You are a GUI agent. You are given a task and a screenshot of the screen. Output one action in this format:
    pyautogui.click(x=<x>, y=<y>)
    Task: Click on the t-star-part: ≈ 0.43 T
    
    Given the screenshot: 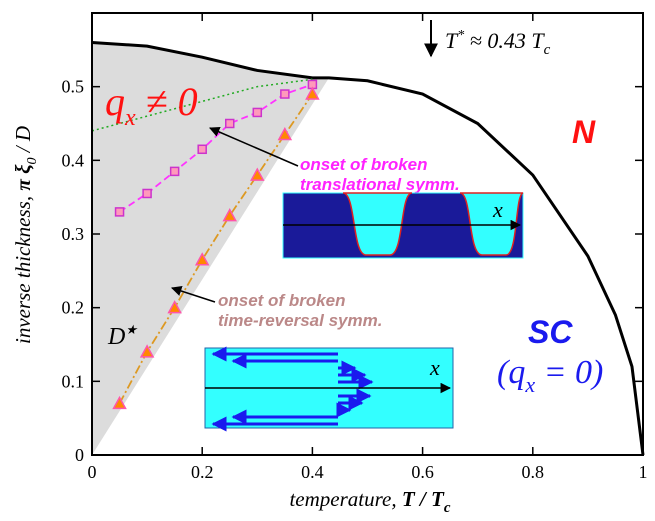 What is the action you would take?
    pyautogui.click(x=504, y=40)
    